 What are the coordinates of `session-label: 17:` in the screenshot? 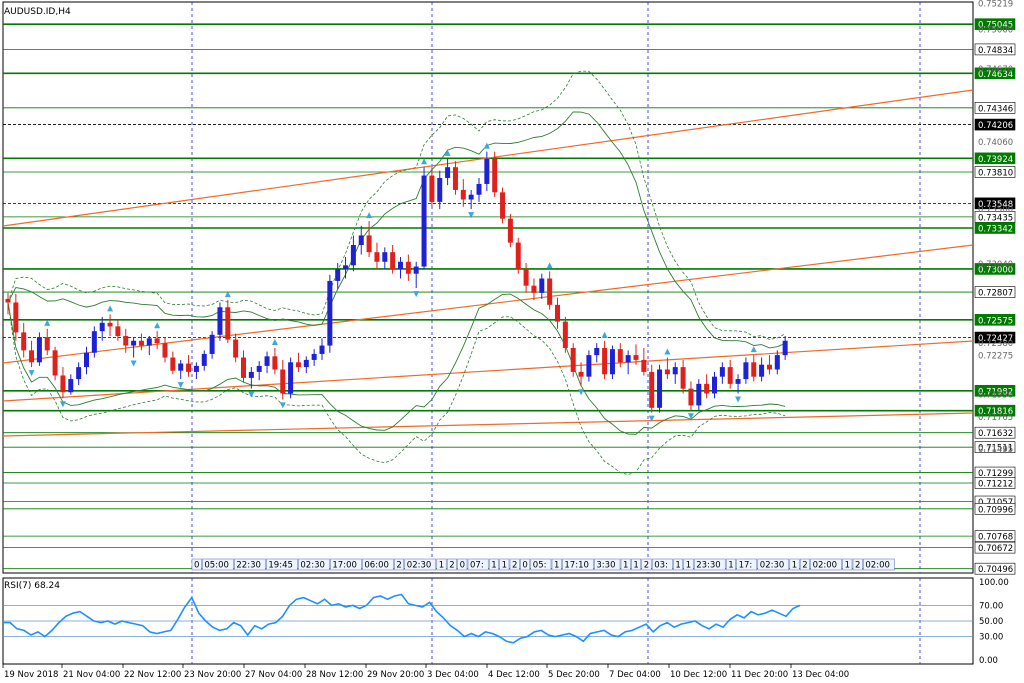 It's located at (746, 566).